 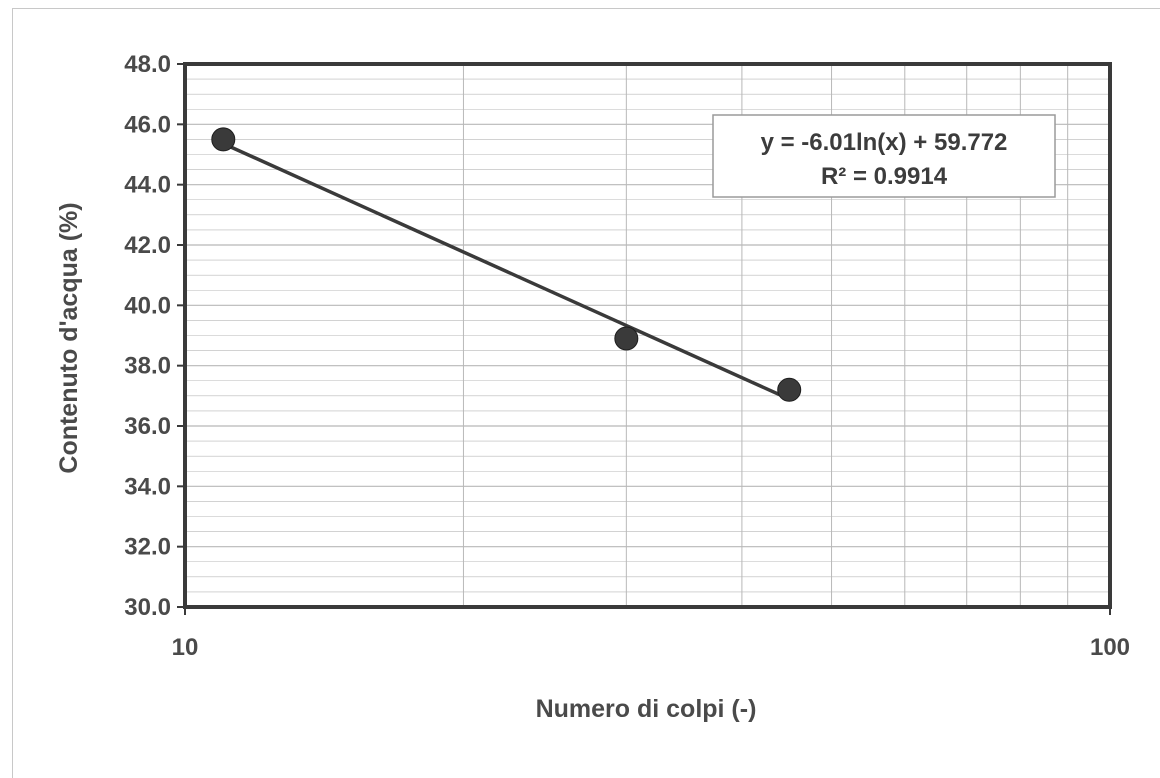 I want to click on equation-box: y = -6.01ln(x) + 59.772 R² = 0.9914, so click(x=884, y=156).